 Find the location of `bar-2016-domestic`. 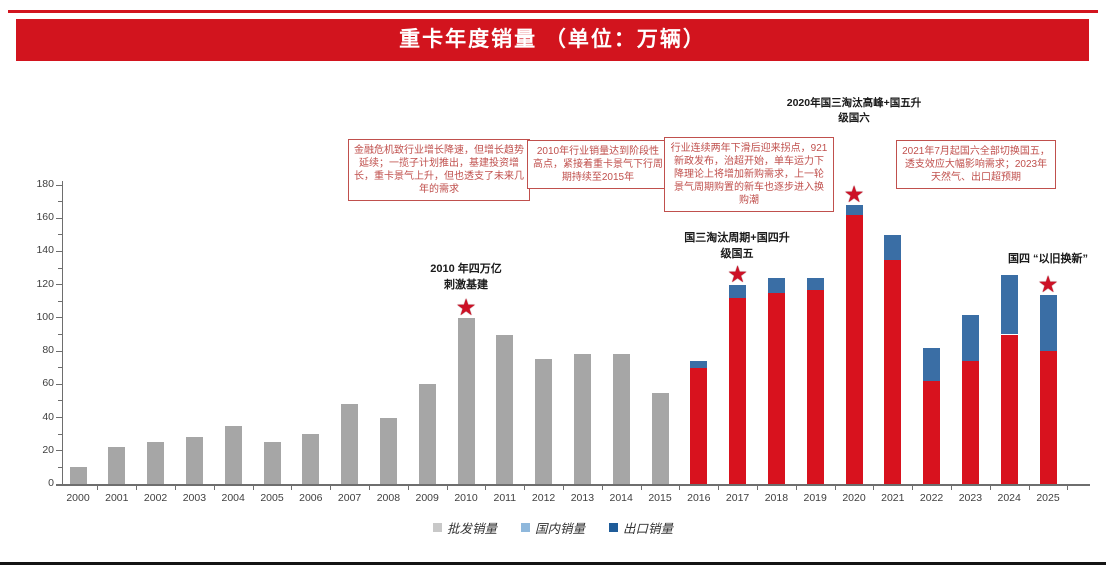

bar-2016-domestic is located at coordinates (699, 425).